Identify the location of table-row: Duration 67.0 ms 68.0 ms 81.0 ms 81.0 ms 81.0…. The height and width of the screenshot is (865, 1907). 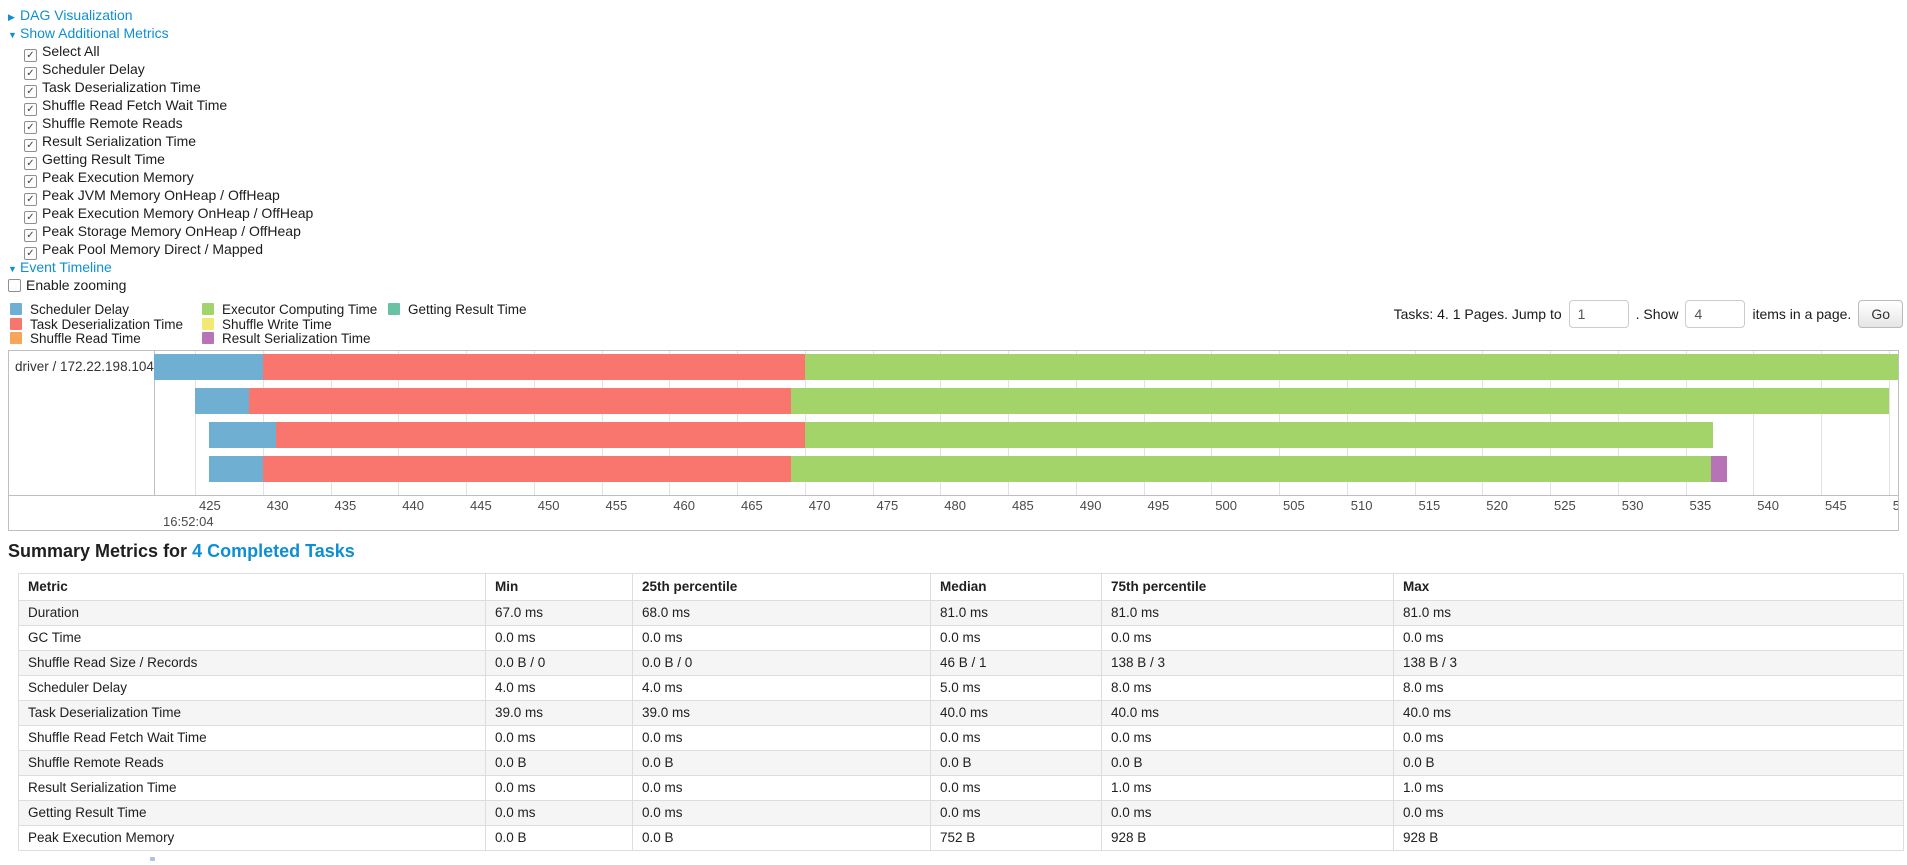
(961, 613).